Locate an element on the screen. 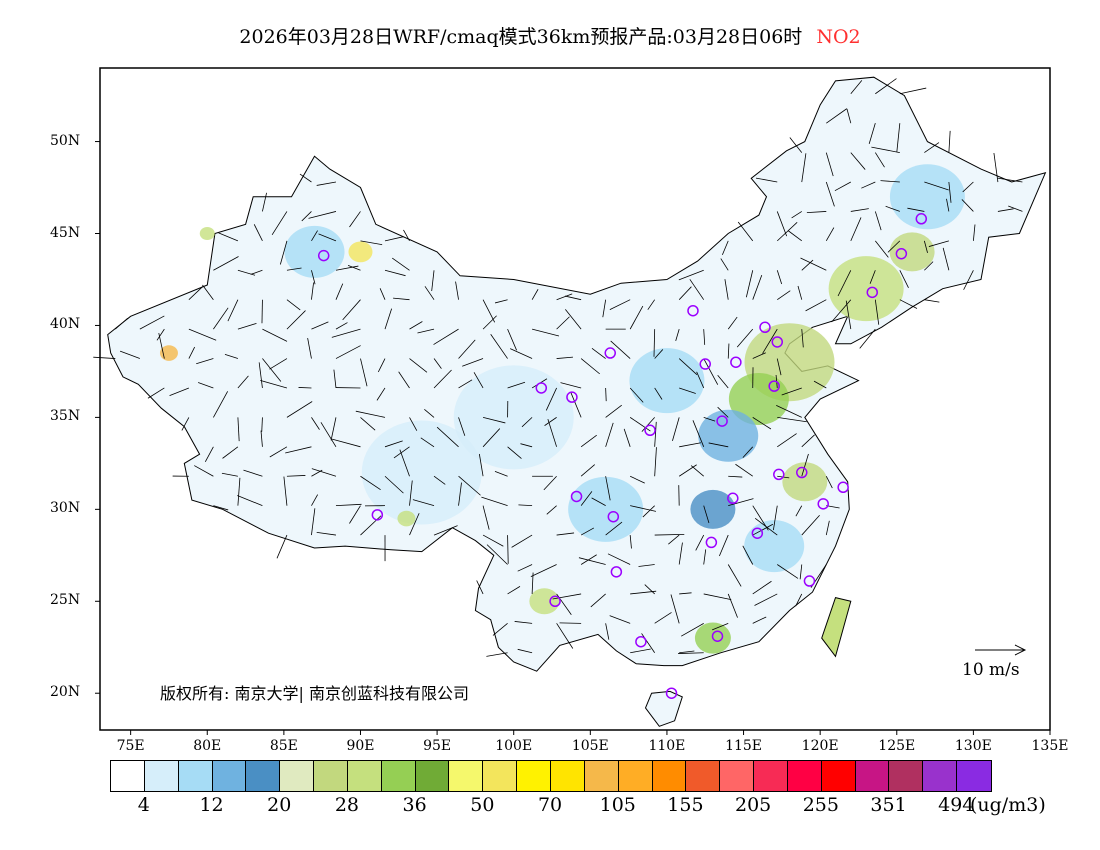  colorbar is located at coordinates (551, 776).